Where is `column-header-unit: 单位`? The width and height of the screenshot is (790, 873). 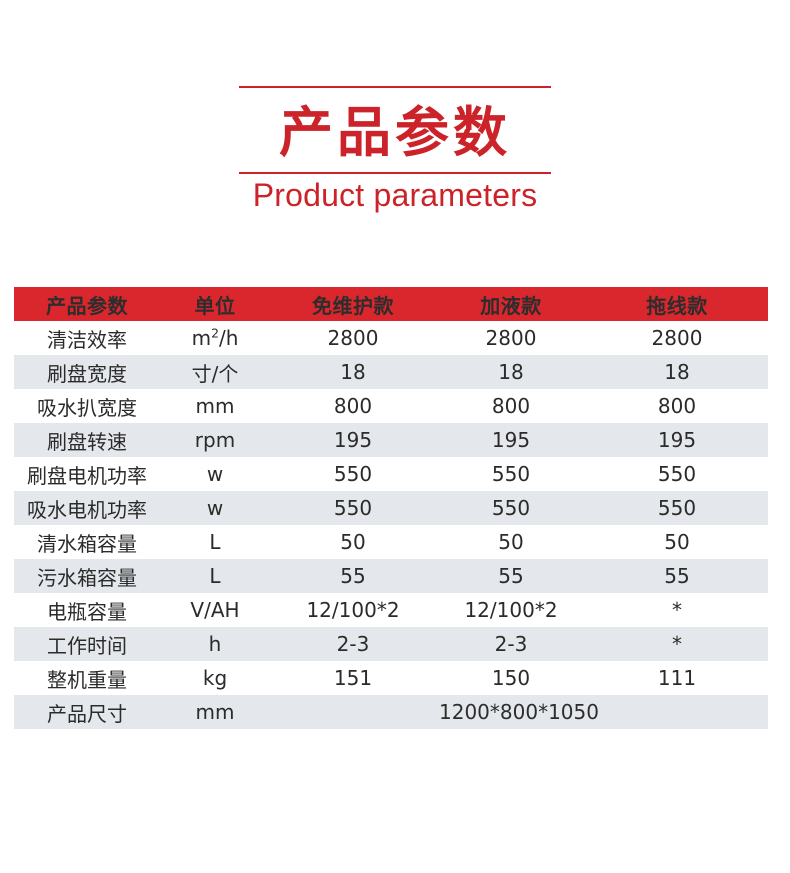
column-header-unit: 单位 is located at coordinates (215, 305).